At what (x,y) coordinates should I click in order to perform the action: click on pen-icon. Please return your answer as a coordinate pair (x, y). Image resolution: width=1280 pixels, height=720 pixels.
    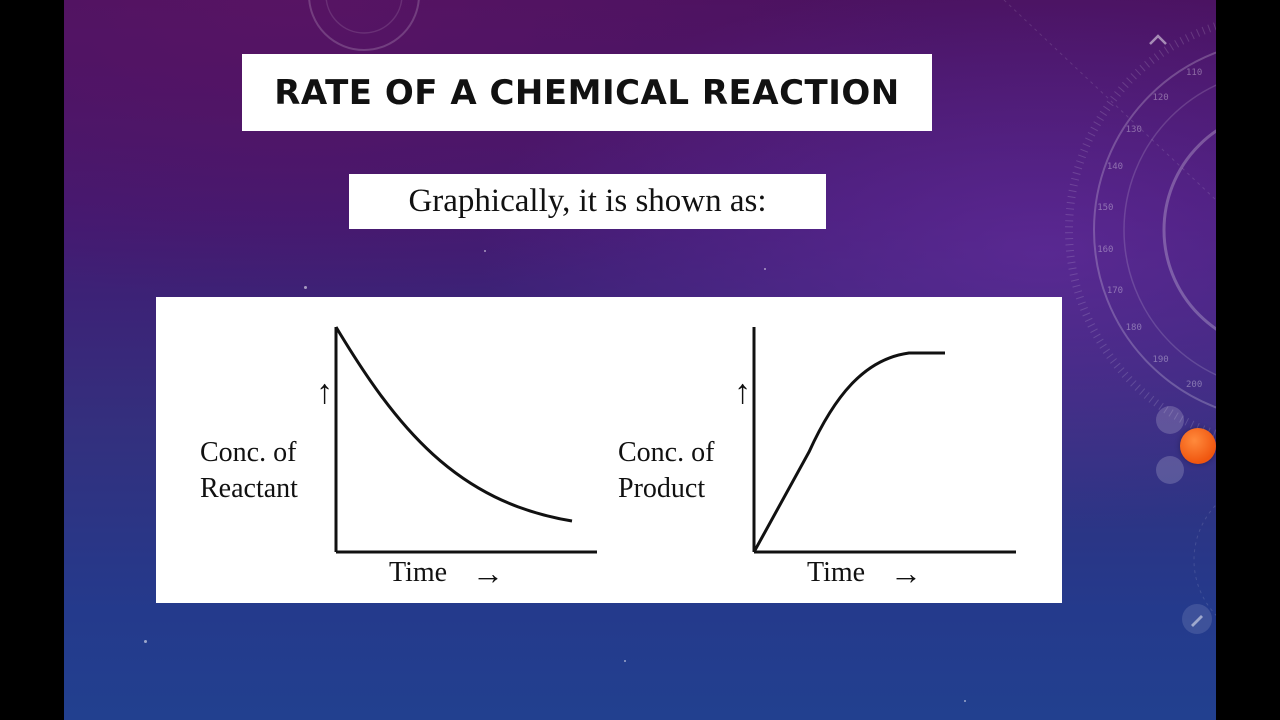
    Looking at the image, I should click on (1197, 619).